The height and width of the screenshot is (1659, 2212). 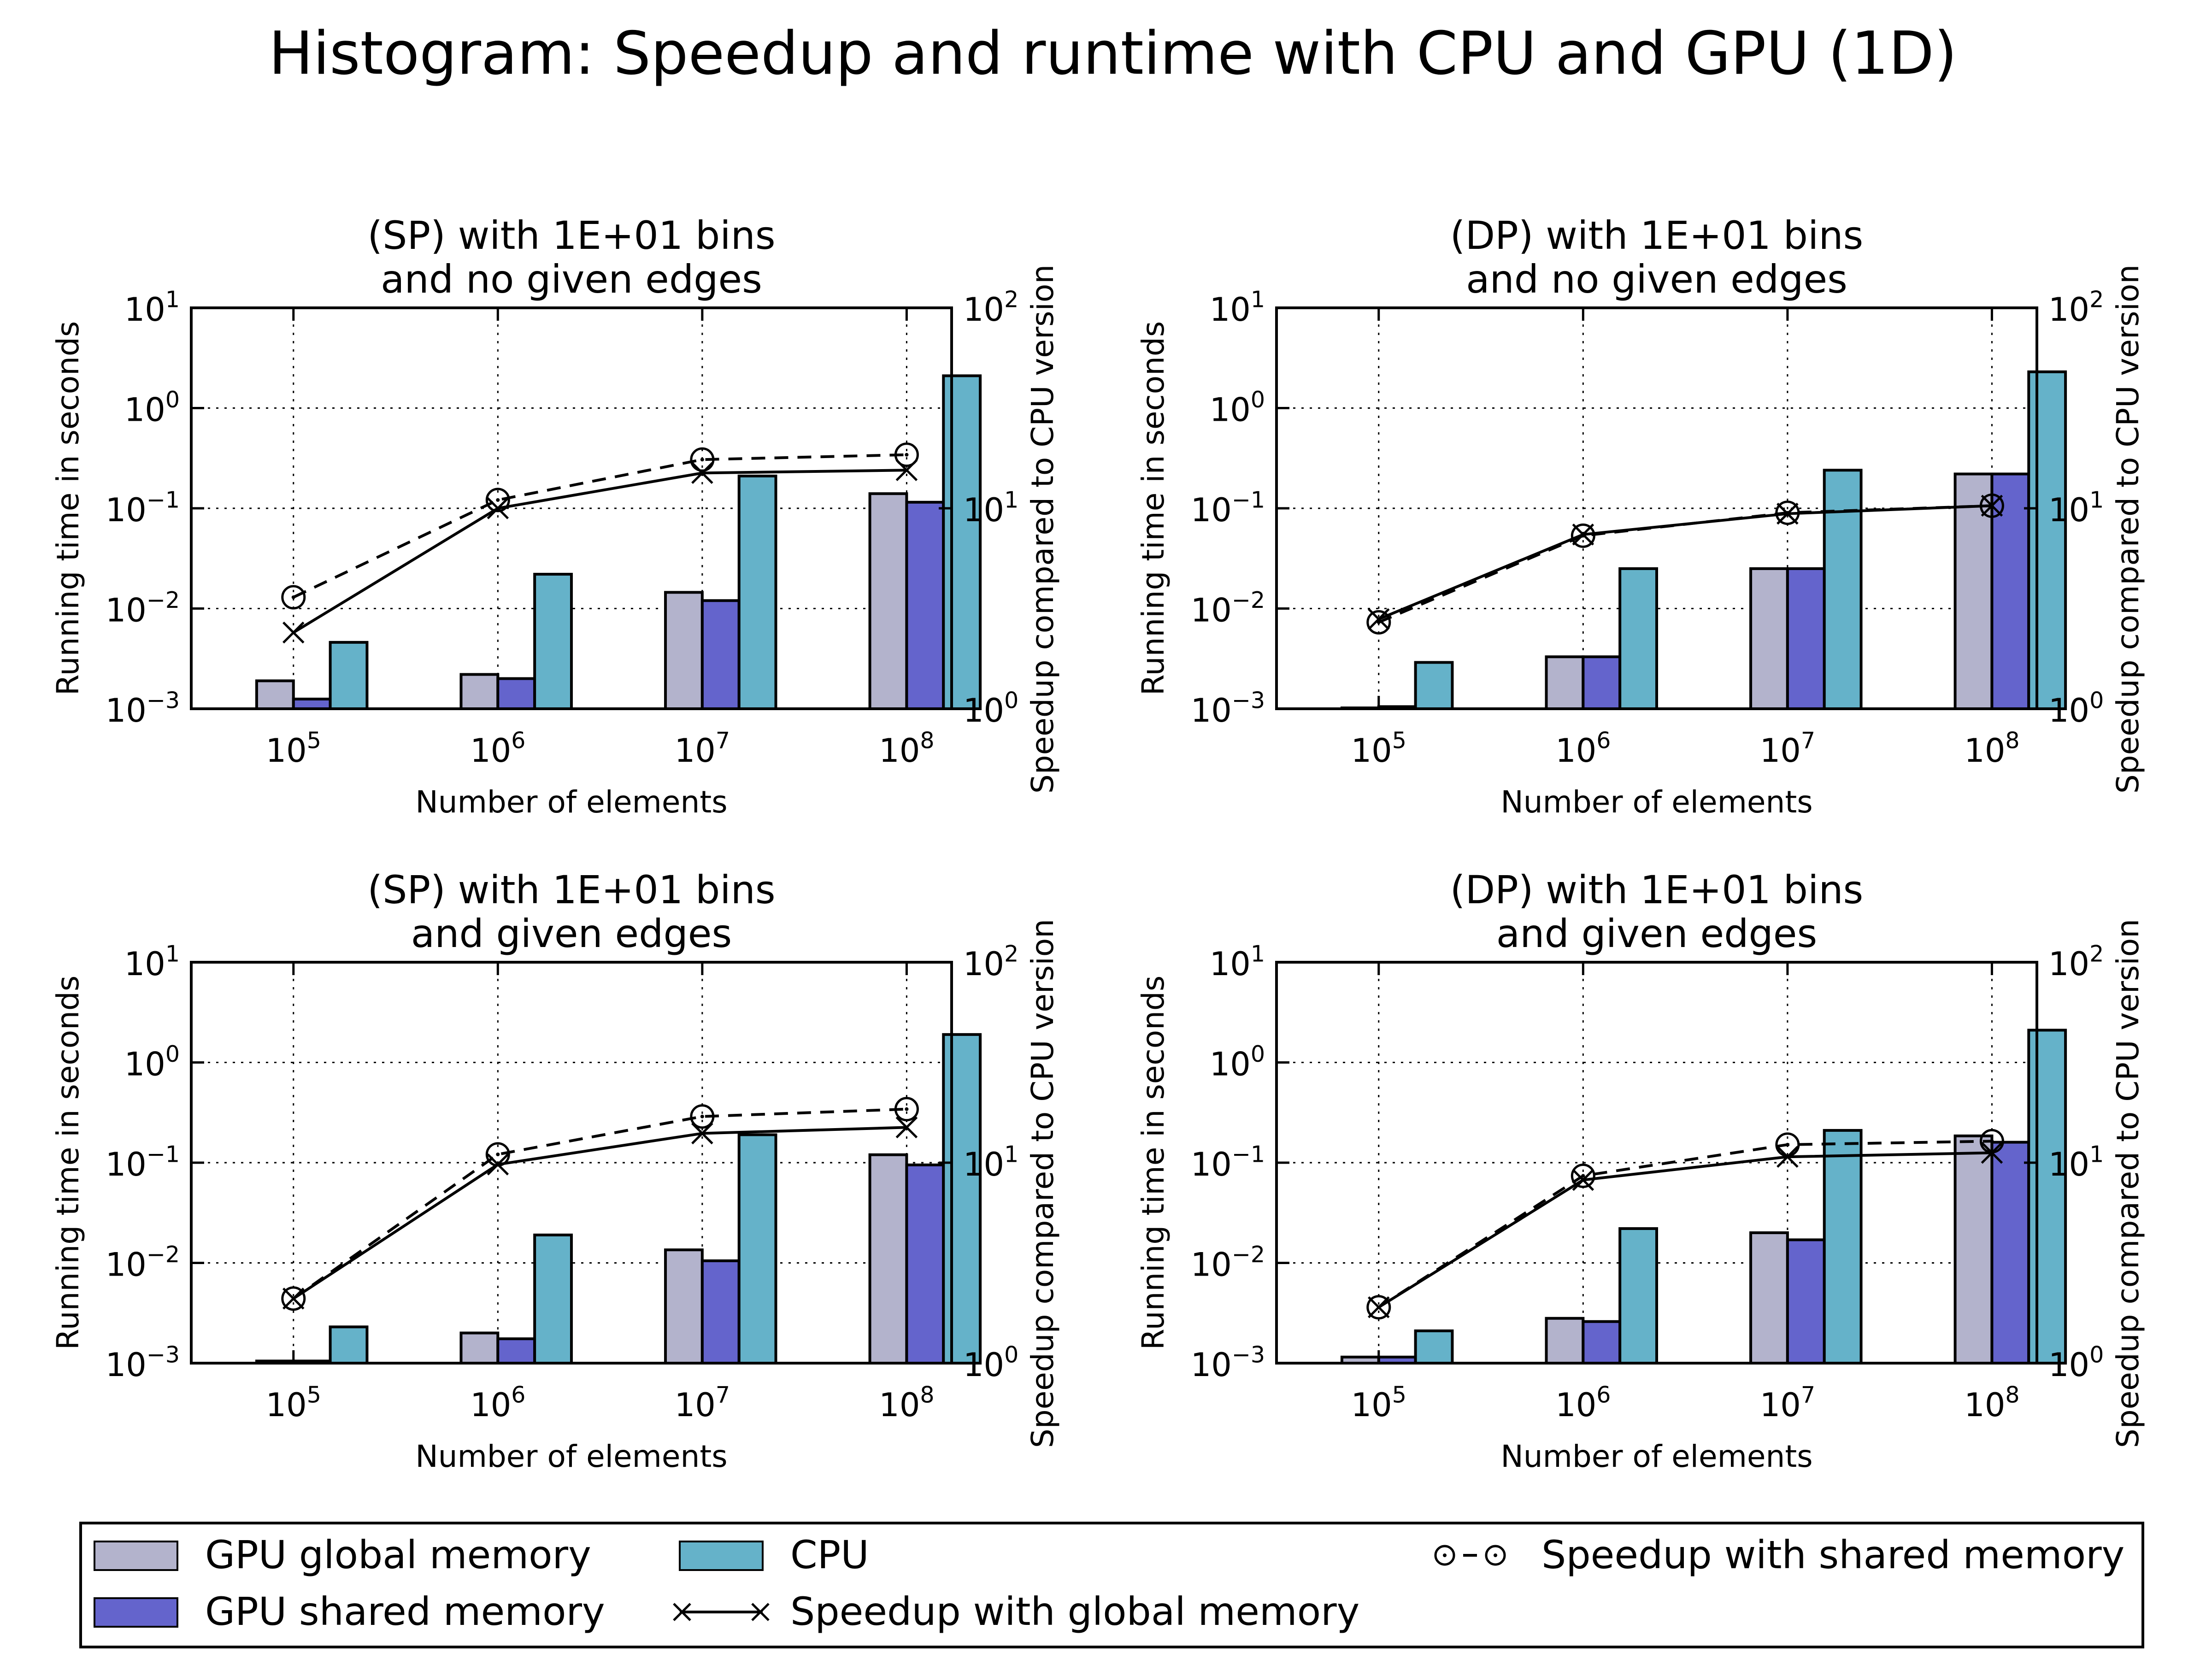 What do you see at coordinates (398, 1554) in the screenshot?
I see `legend-label-gpu-global: GPU global memory` at bounding box center [398, 1554].